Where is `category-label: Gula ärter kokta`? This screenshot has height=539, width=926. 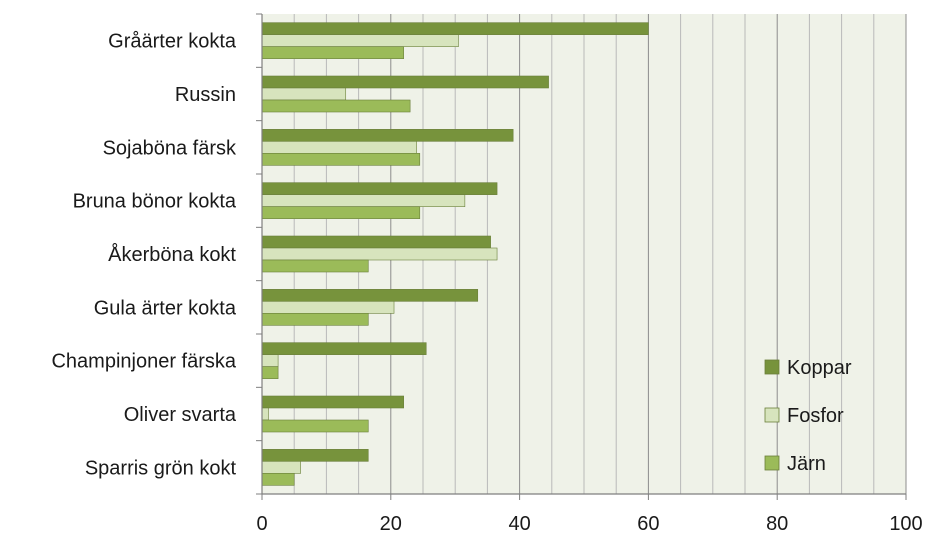 category-label: Gula ärter kokta is located at coordinates (165, 308).